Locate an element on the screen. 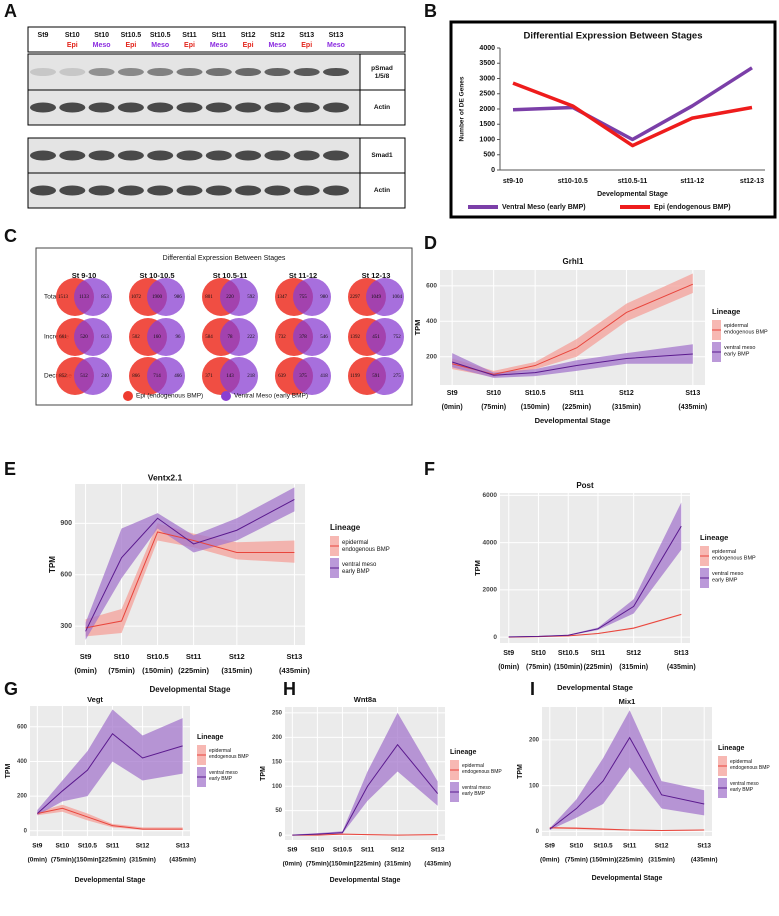 The width and height of the screenshot is (779, 916). venn-legend-swatch is located at coordinates (128, 396).